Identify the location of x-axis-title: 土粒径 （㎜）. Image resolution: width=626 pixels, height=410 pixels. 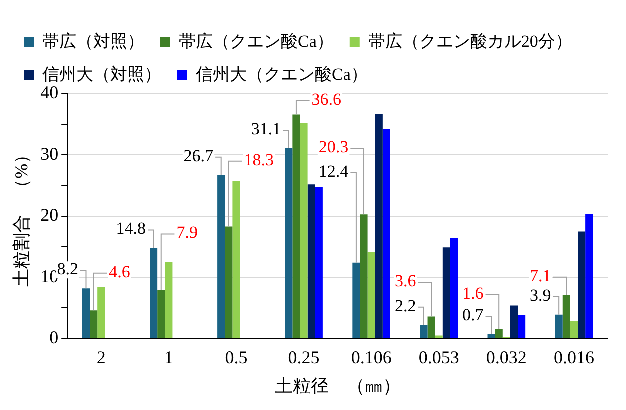
(337, 386).